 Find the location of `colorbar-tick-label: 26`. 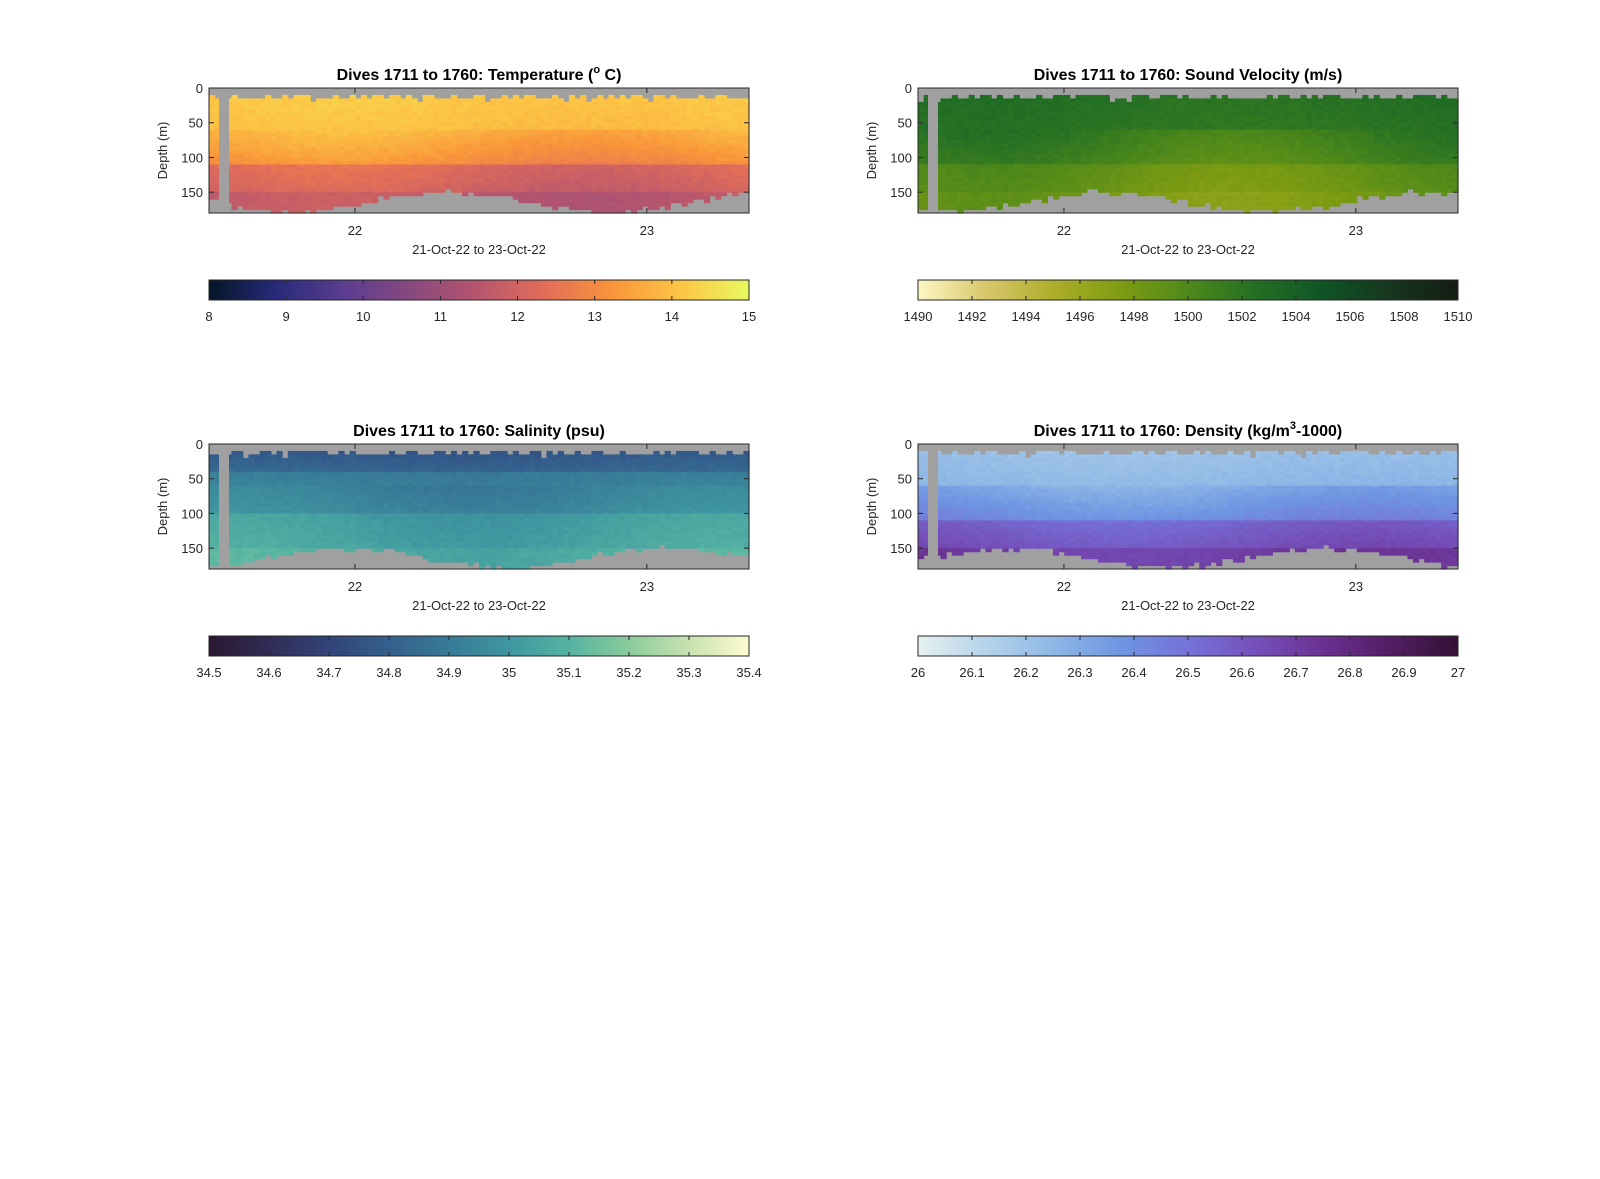

colorbar-tick-label: 26 is located at coordinates (918, 672).